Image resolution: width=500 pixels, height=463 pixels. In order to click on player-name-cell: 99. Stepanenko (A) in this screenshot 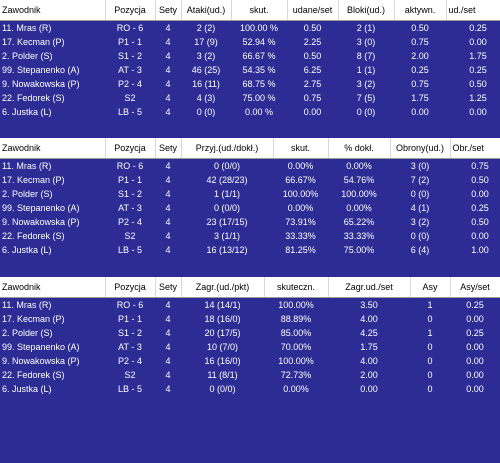, I will do `click(41, 70)`.